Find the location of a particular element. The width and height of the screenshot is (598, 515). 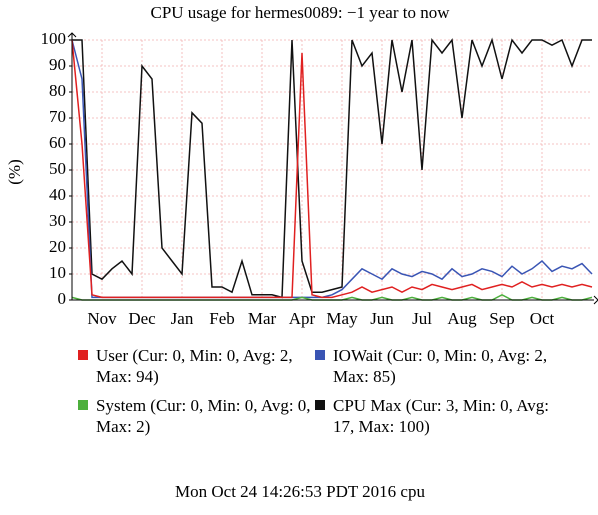

y-axis-arrow is located at coordinates (72, 35).